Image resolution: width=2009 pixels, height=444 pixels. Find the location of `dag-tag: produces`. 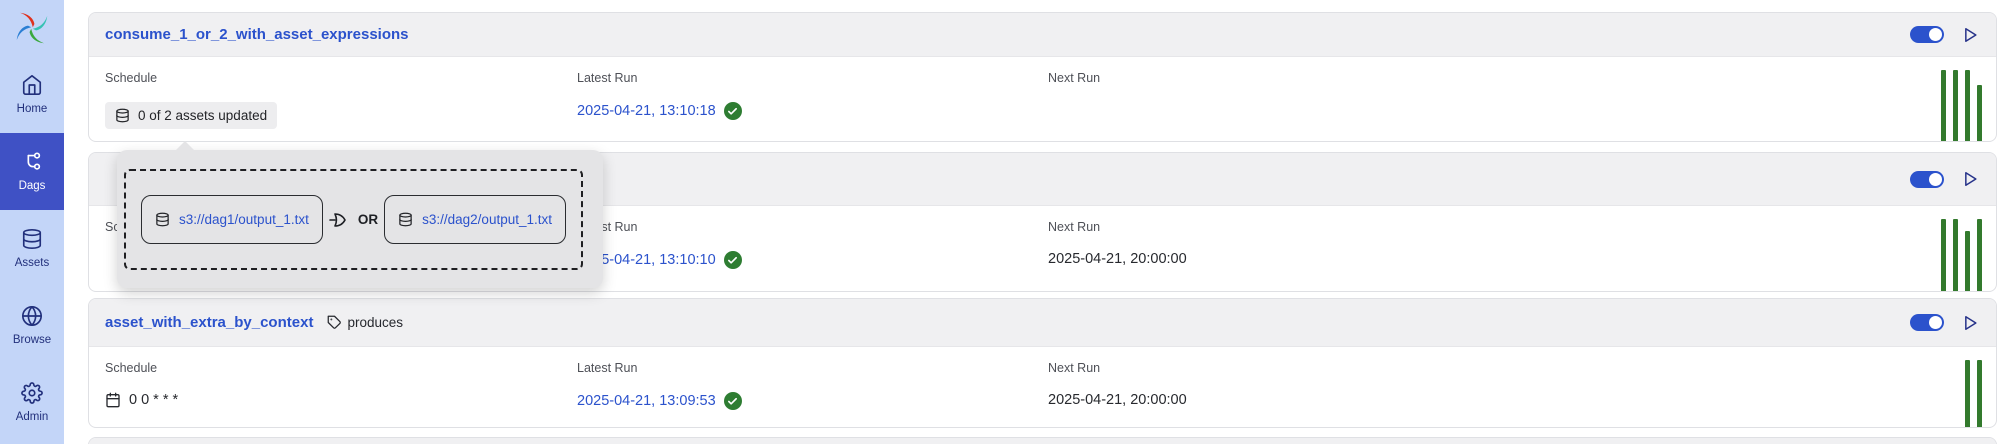

dag-tag: produces is located at coordinates (365, 322).